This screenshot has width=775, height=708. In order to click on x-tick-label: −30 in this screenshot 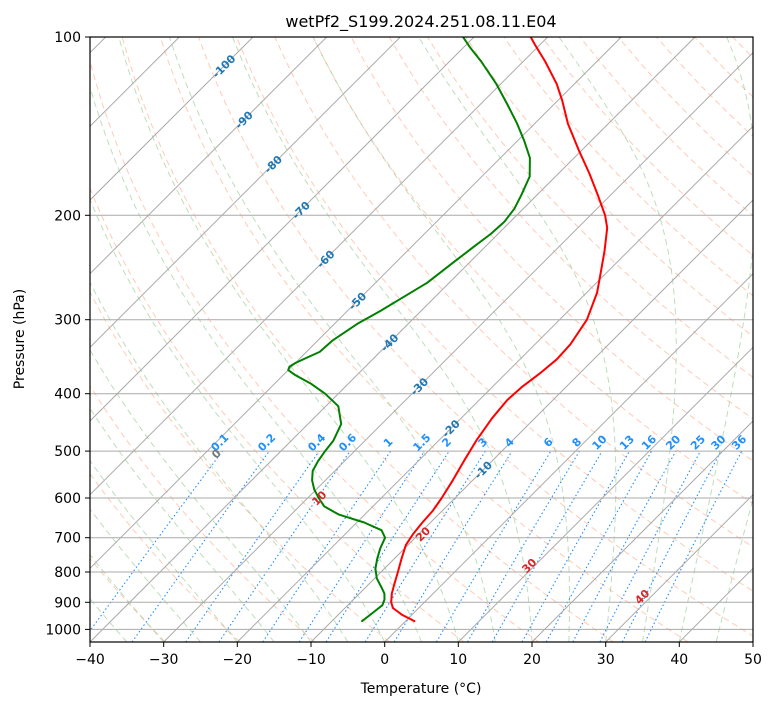, I will do `click(164, 660)`.